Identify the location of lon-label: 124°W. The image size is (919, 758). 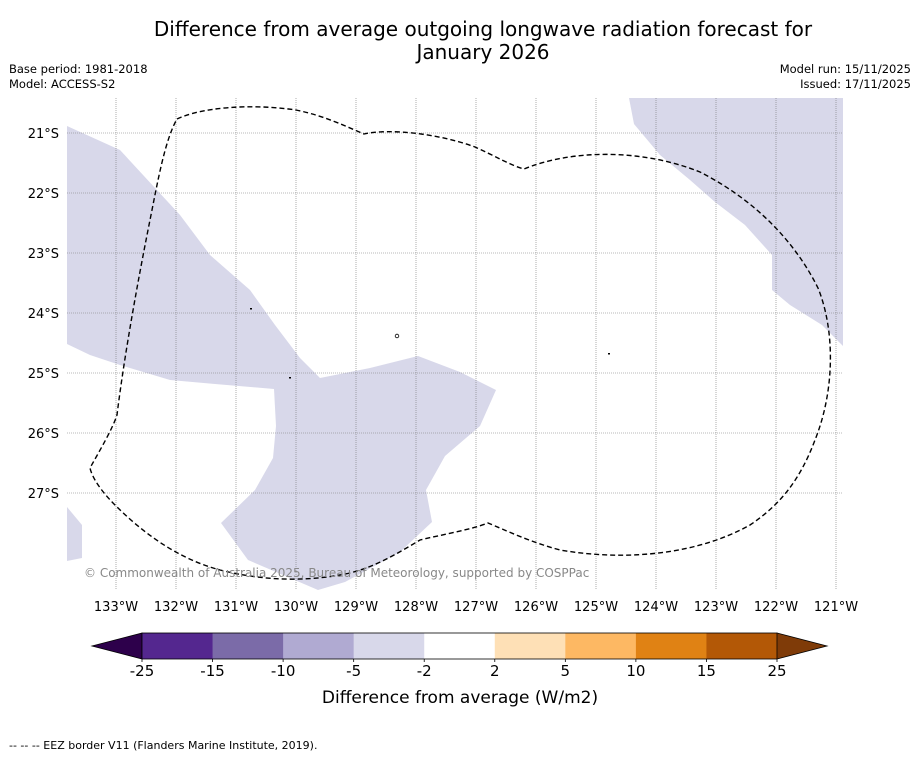
(656, 607).